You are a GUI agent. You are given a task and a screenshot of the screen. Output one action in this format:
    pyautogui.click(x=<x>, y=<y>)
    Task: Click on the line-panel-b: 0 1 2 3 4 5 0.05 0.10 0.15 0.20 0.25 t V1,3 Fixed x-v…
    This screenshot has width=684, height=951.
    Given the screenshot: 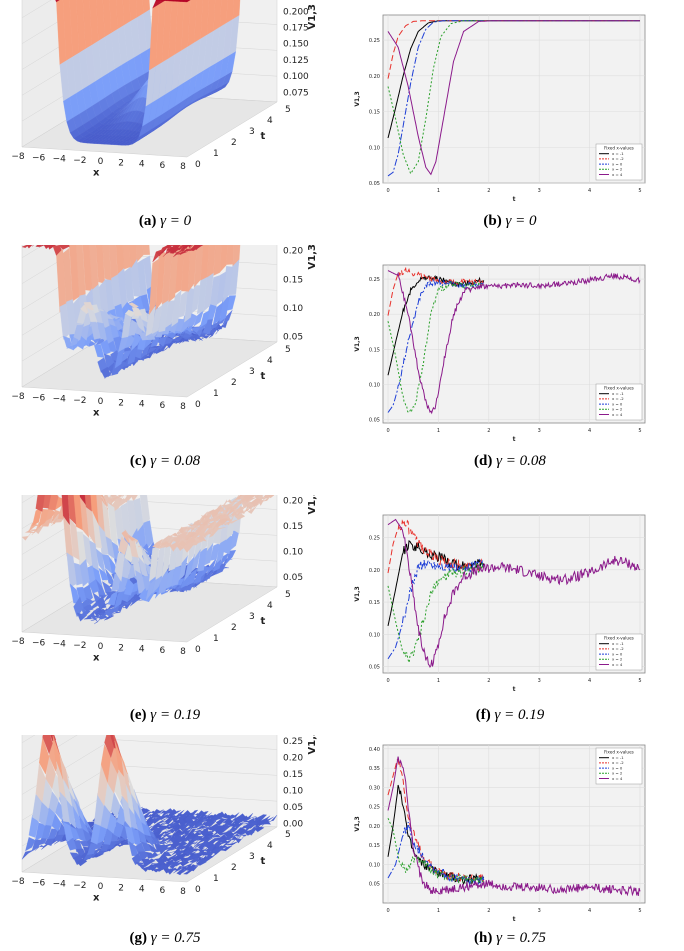 What is the action you would take?
    pyautogui.click(x=510, y=105)
    